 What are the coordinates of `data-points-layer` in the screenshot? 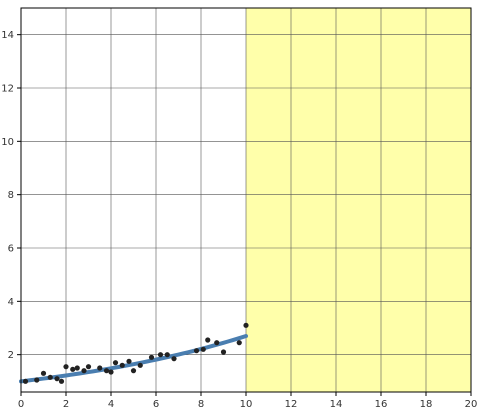 It's located at (135, 353).